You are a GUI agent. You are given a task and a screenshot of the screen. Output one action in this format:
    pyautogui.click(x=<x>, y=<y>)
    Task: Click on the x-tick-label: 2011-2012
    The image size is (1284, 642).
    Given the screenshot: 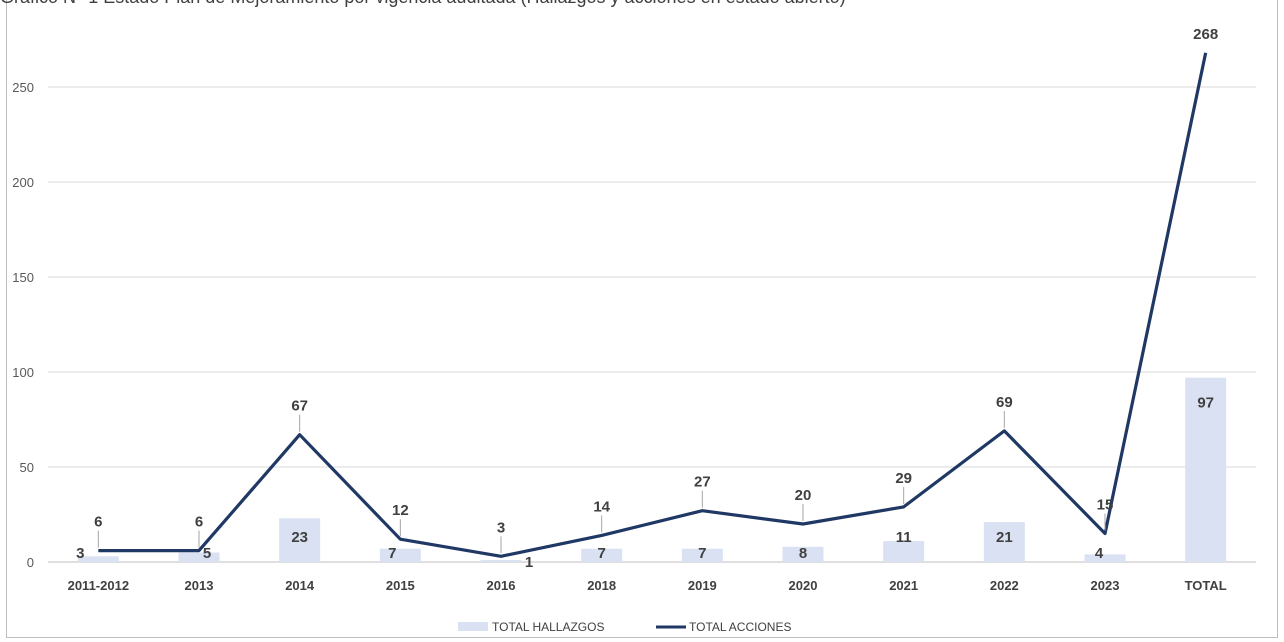 What is the action you would take?
    pyautogui.click(x=98, y=585)
    